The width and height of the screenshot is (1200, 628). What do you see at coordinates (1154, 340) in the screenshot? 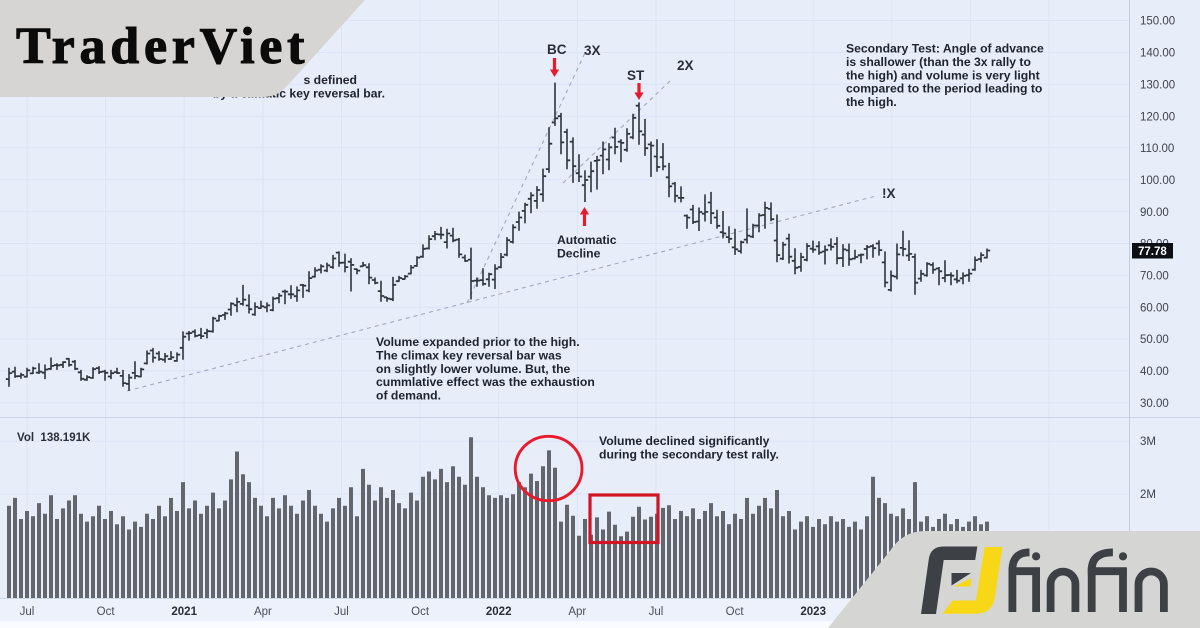
I see `svg-text: 50.00` at bounding box center [1154, 340].